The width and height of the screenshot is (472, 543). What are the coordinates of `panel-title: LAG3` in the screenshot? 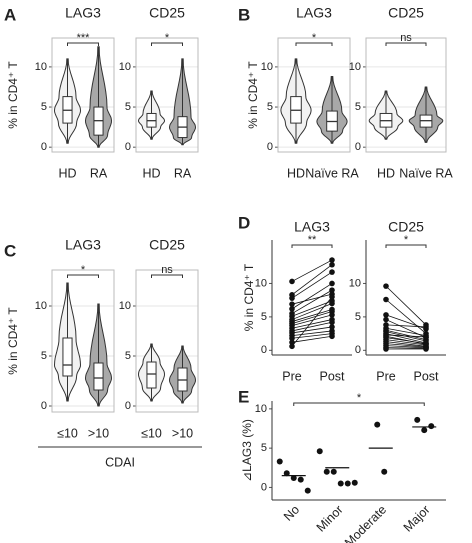 It's located at (312, 227).